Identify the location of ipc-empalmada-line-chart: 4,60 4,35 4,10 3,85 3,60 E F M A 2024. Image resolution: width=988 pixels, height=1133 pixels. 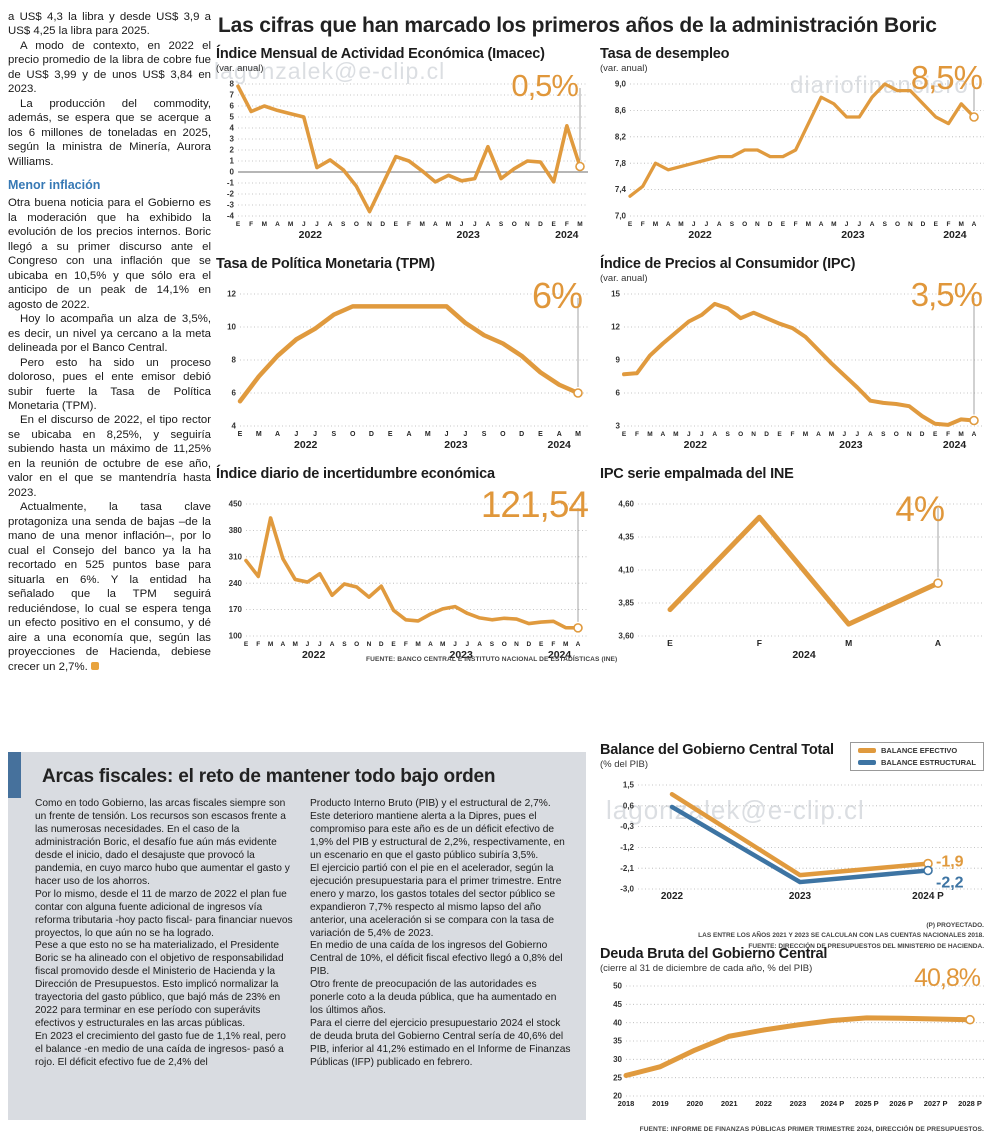
(801, 580).